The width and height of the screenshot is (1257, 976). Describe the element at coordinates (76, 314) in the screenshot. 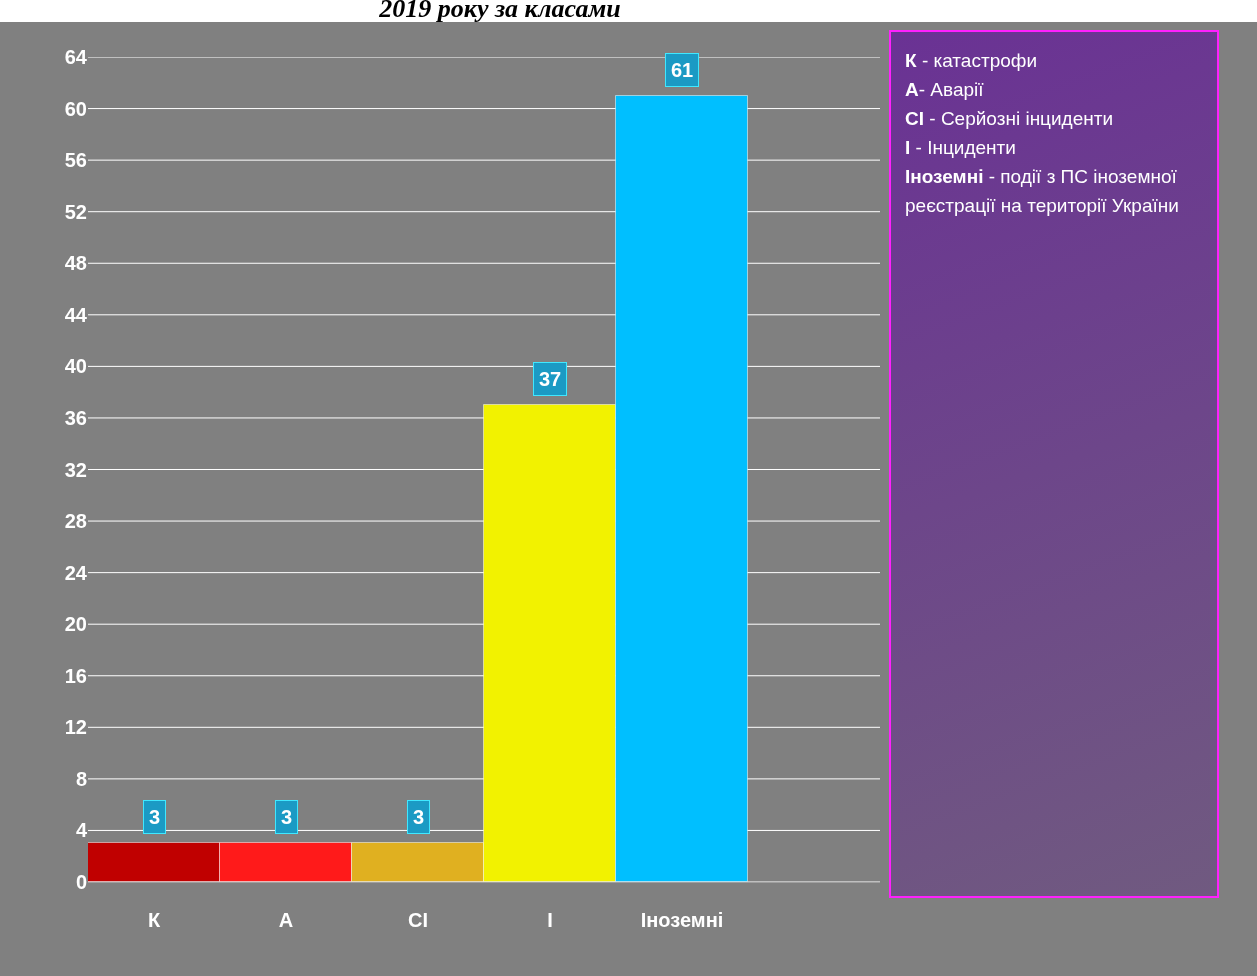

I see `y-tick-label: 44` at that location.